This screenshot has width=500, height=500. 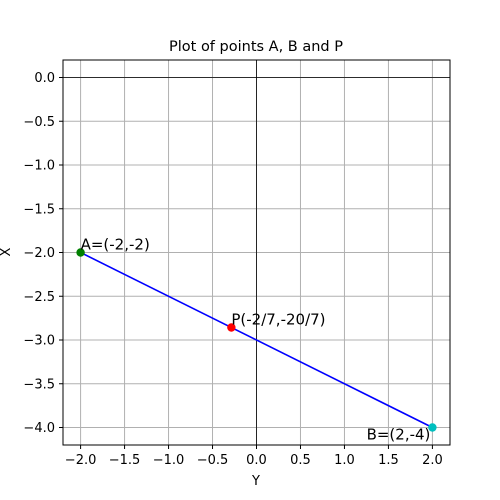 I want to click on x-tick-label: −1.5, so click(x=125, y=460).